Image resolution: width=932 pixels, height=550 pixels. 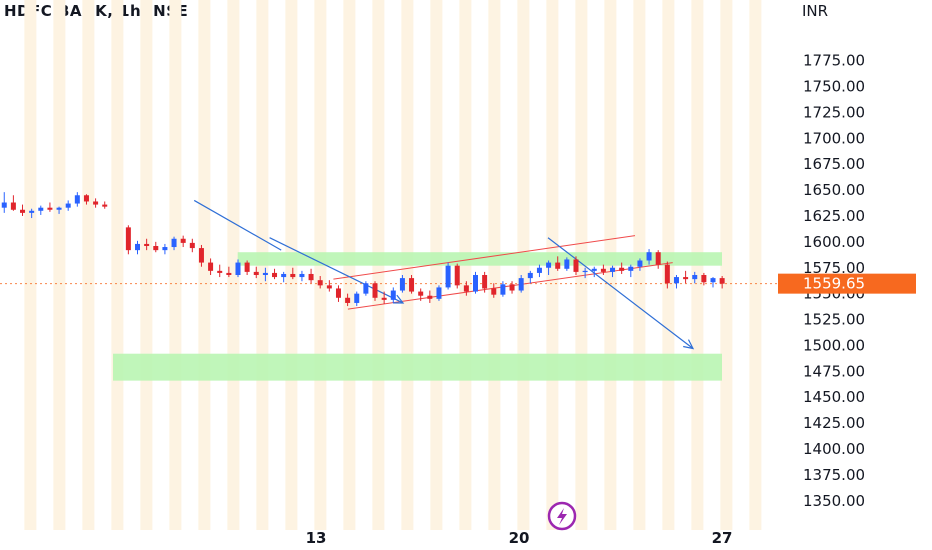 I want to click on y-tick-label: 1425.00, so click(x=834, y=423).